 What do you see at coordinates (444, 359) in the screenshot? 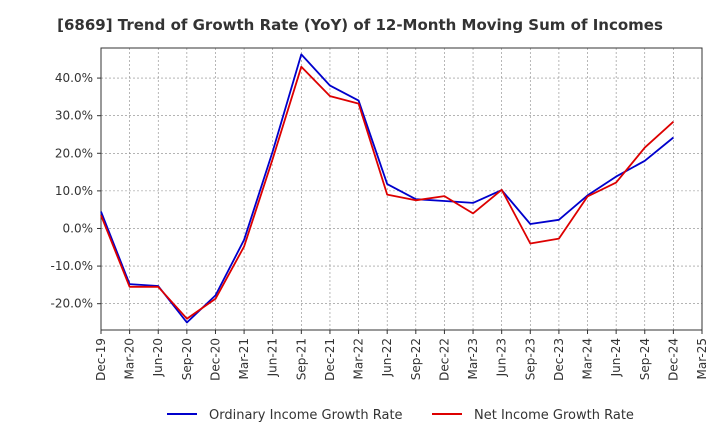
I see `x-tick-label: Dec-22` at bounding box center [444, 359].